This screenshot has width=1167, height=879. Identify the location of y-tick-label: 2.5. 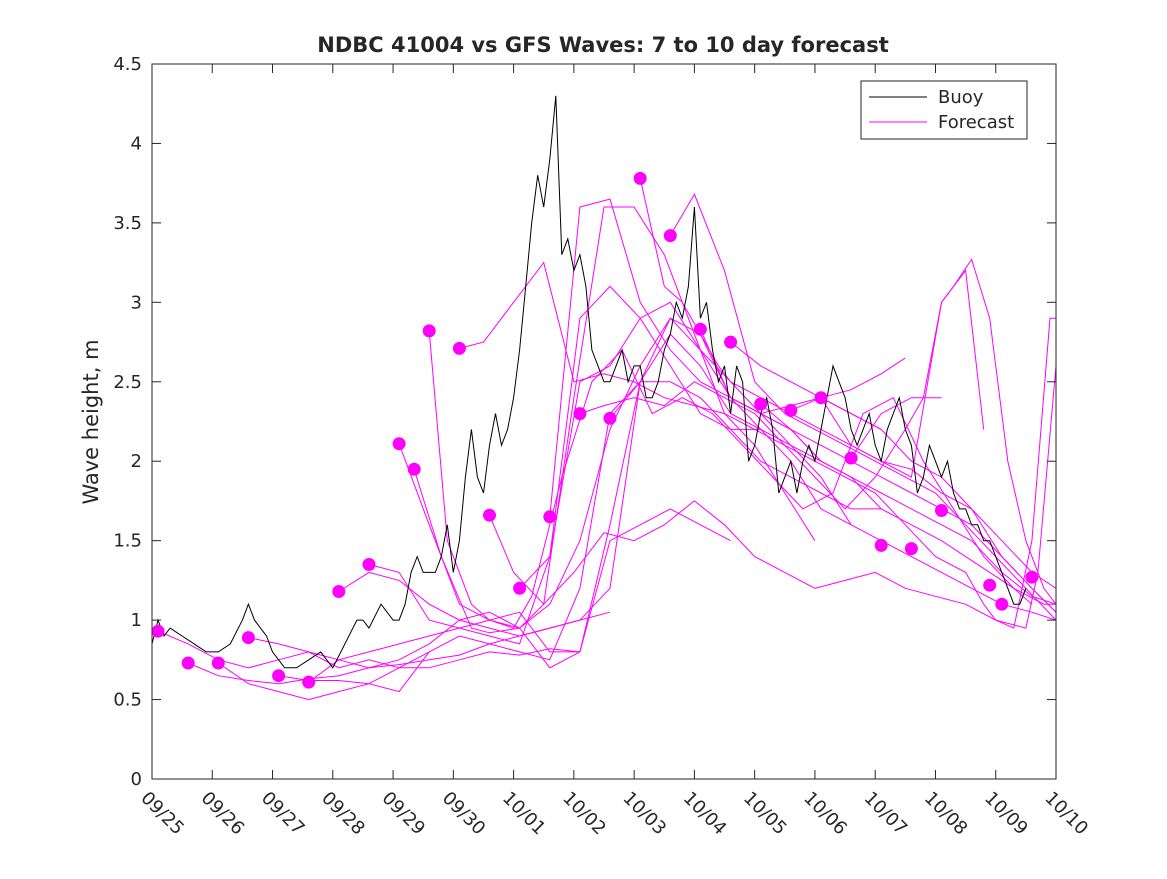
(127, 382).